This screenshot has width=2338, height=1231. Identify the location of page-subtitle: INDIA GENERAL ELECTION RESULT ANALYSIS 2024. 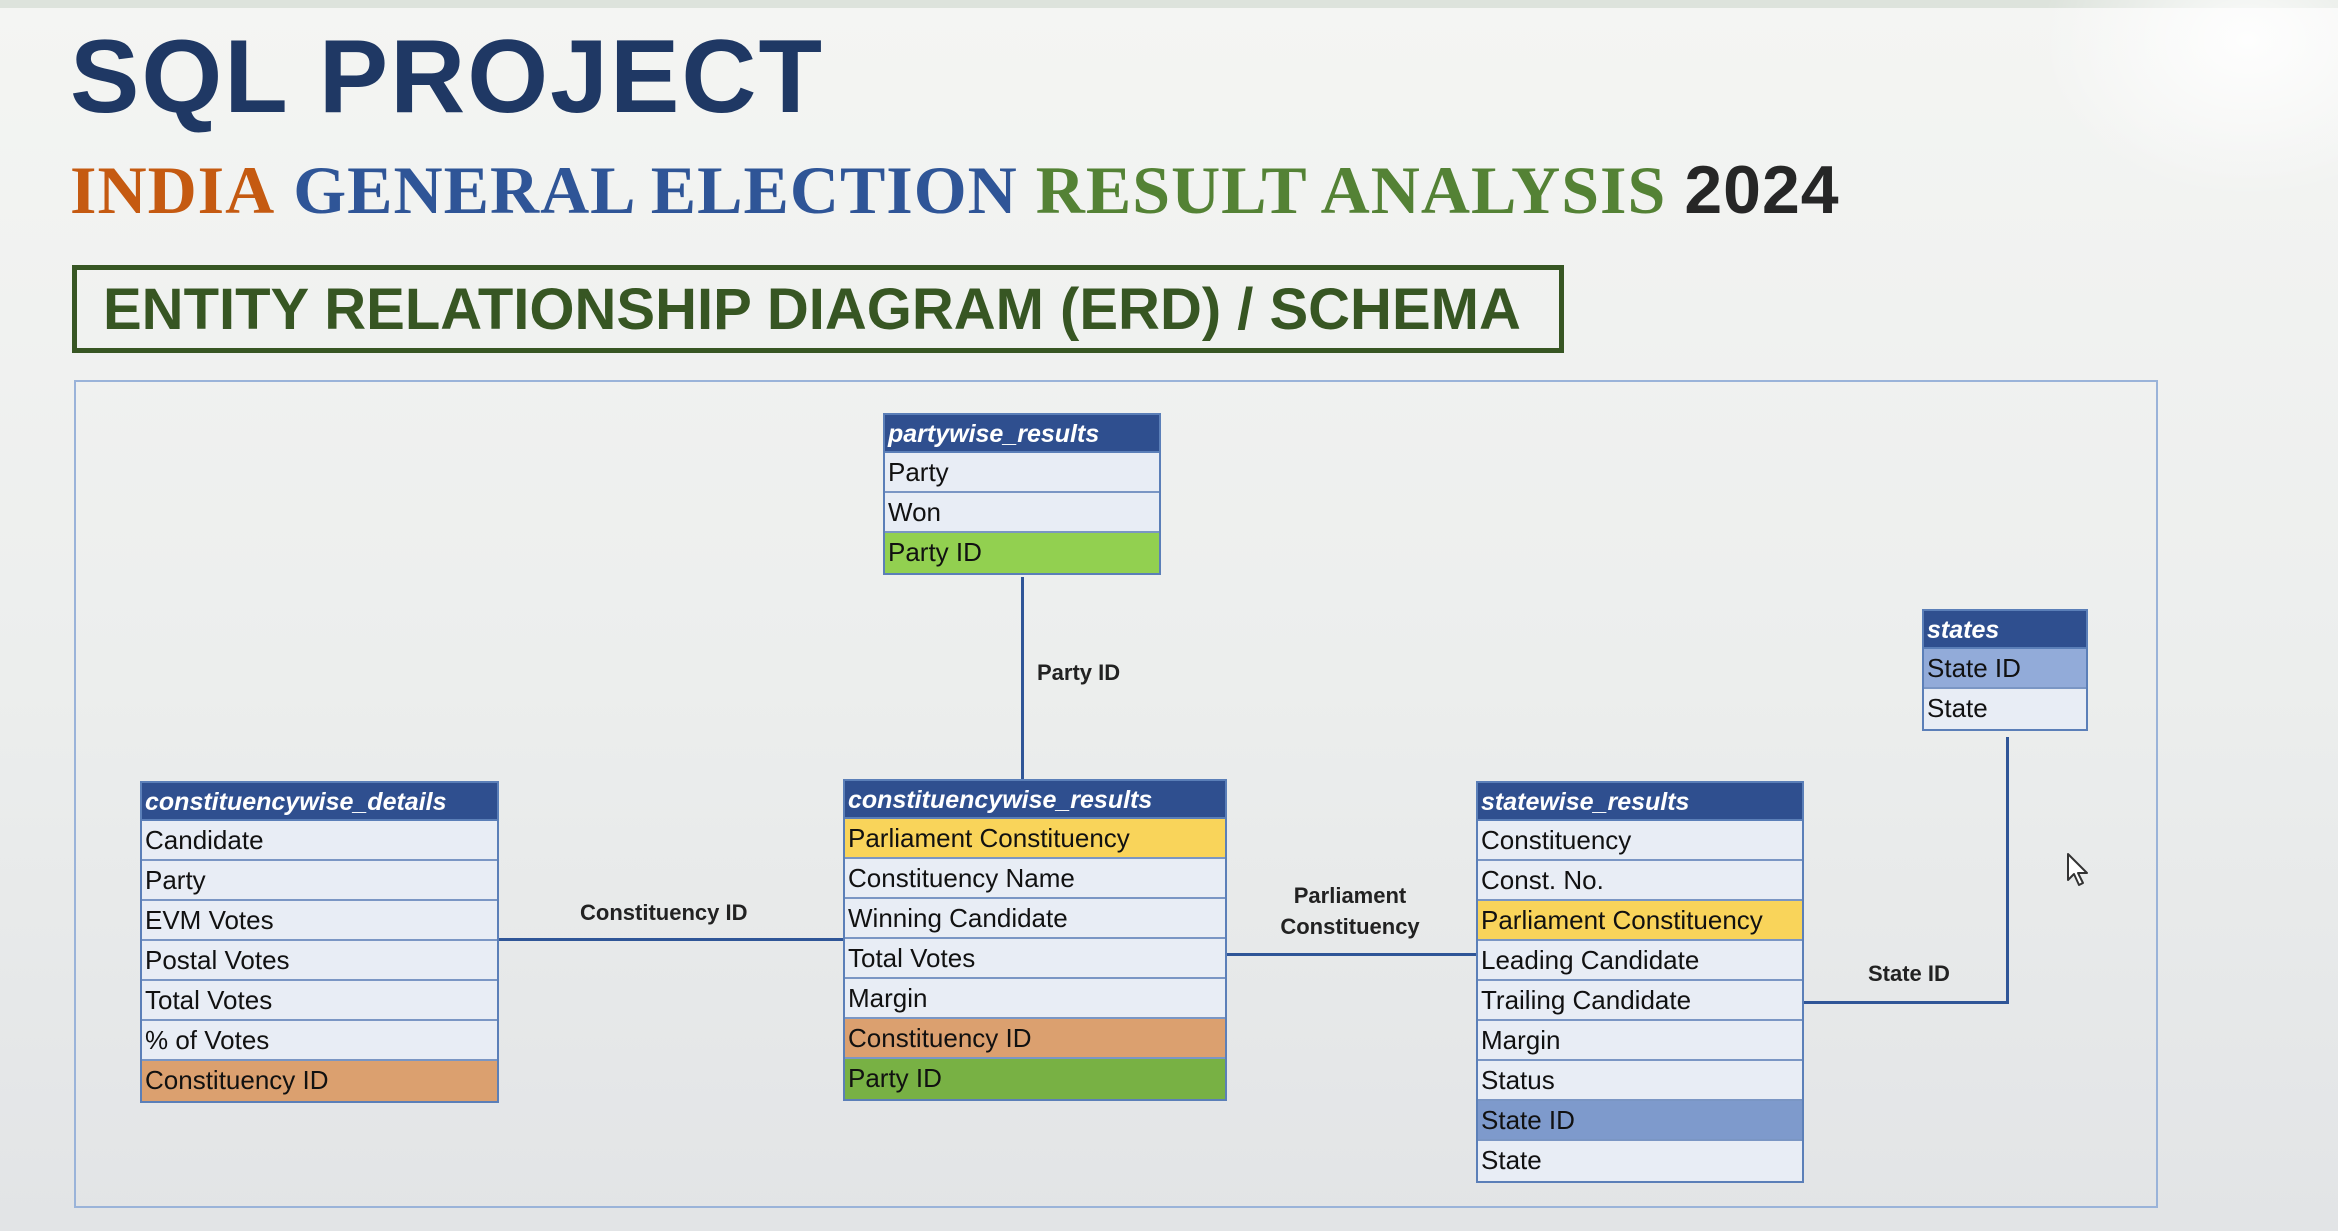
(964, 190).